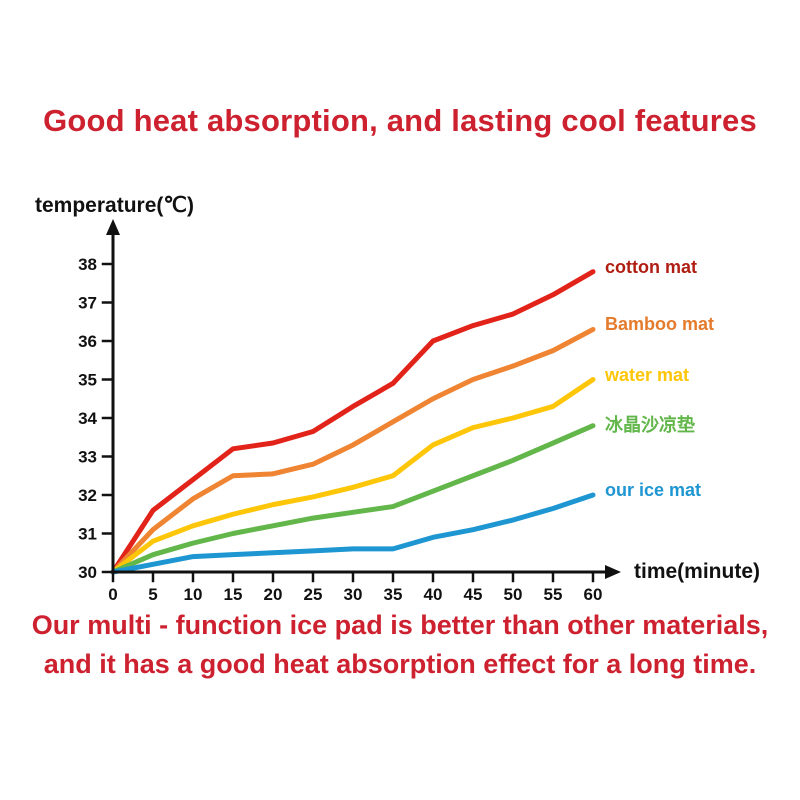 The image size is (800, 800). What do you see at coordinates (152, 594) in the screenshot?
I see `svg-text: 5` at bounding box center [152, 594].